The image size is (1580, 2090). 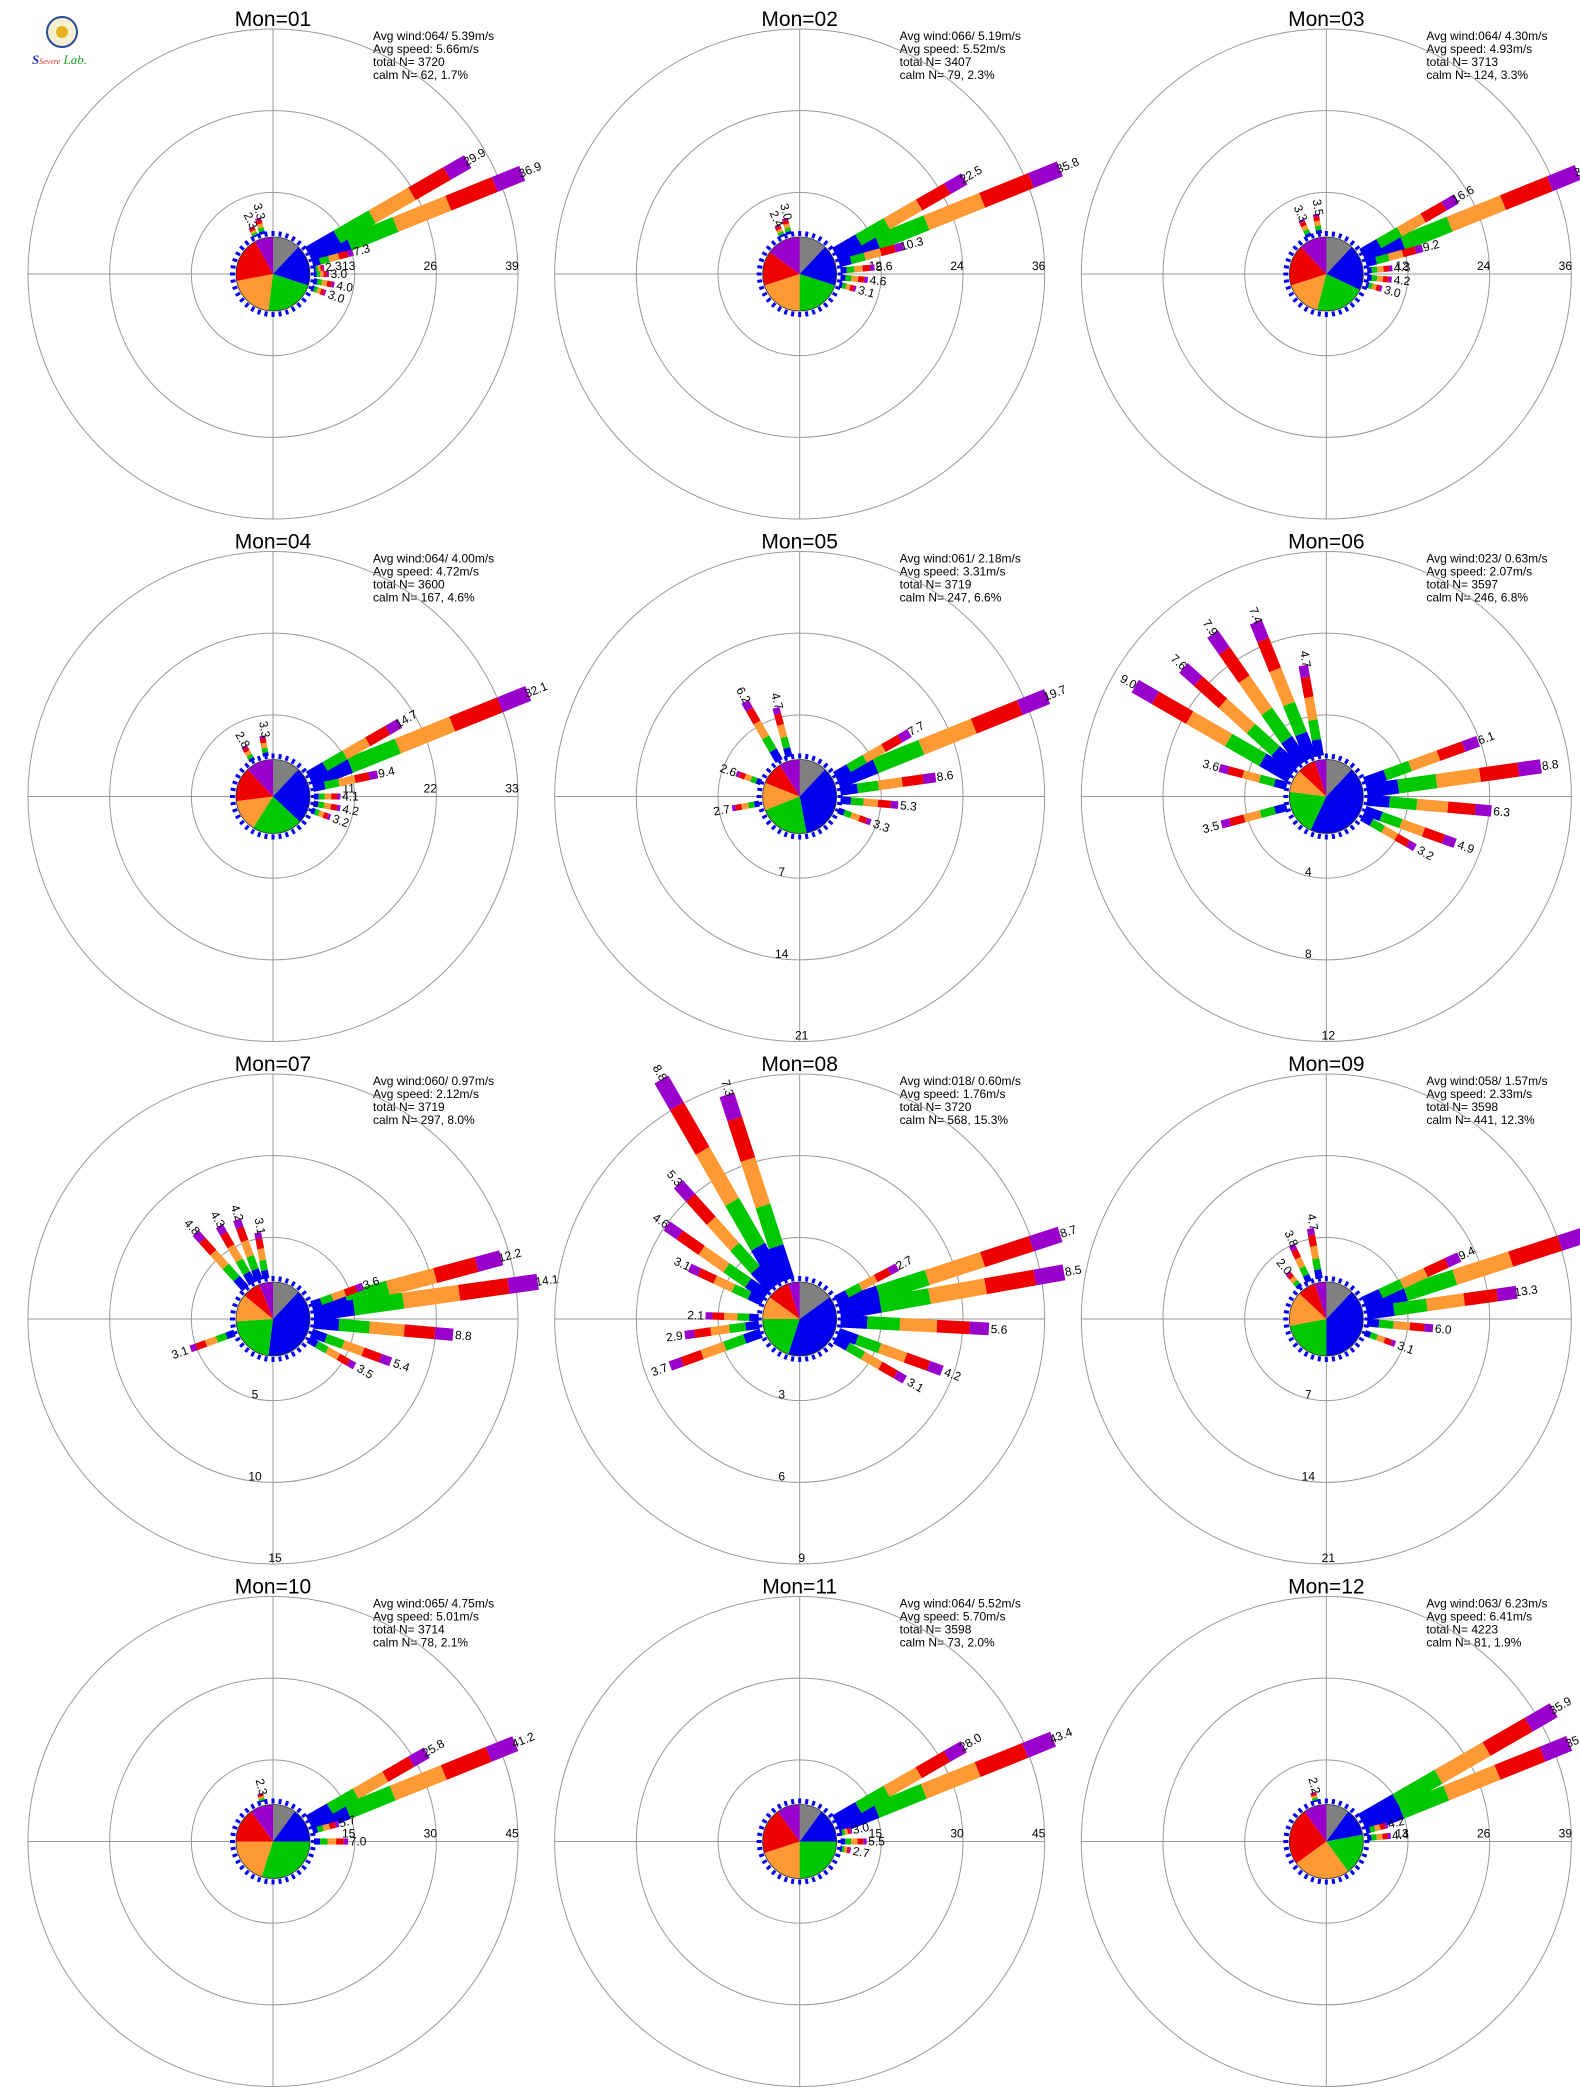 I want to click on ring-label: 12, so click(x=1329, y=1036).